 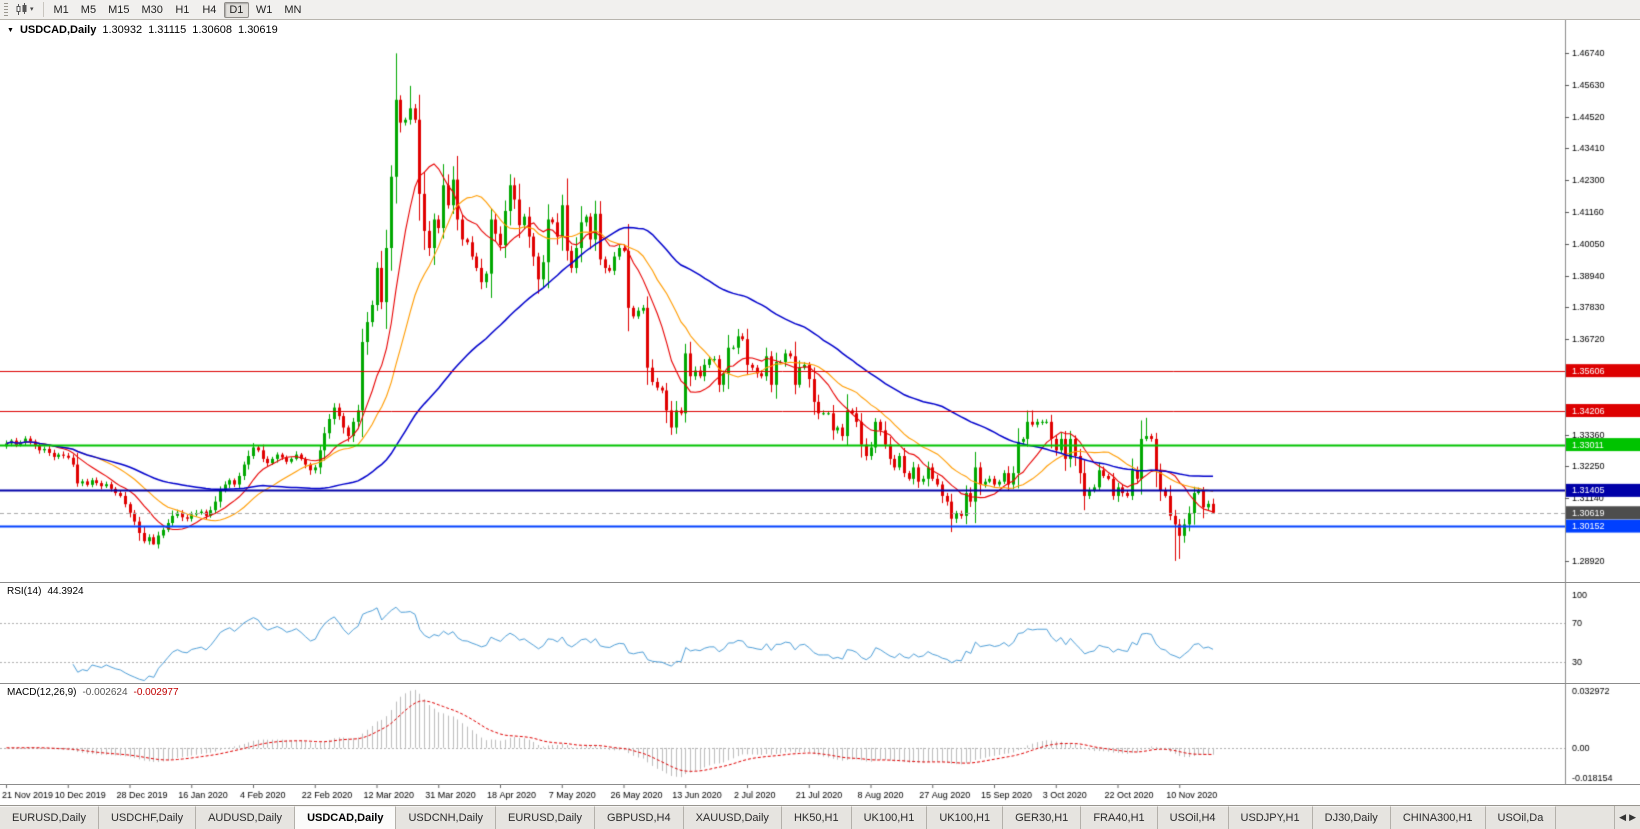 What do you see at coordinates (816, 817) in the screenshot?
I see `chart-tab-hk50-h1: HK50,H1` at bounding box center [816, 817].